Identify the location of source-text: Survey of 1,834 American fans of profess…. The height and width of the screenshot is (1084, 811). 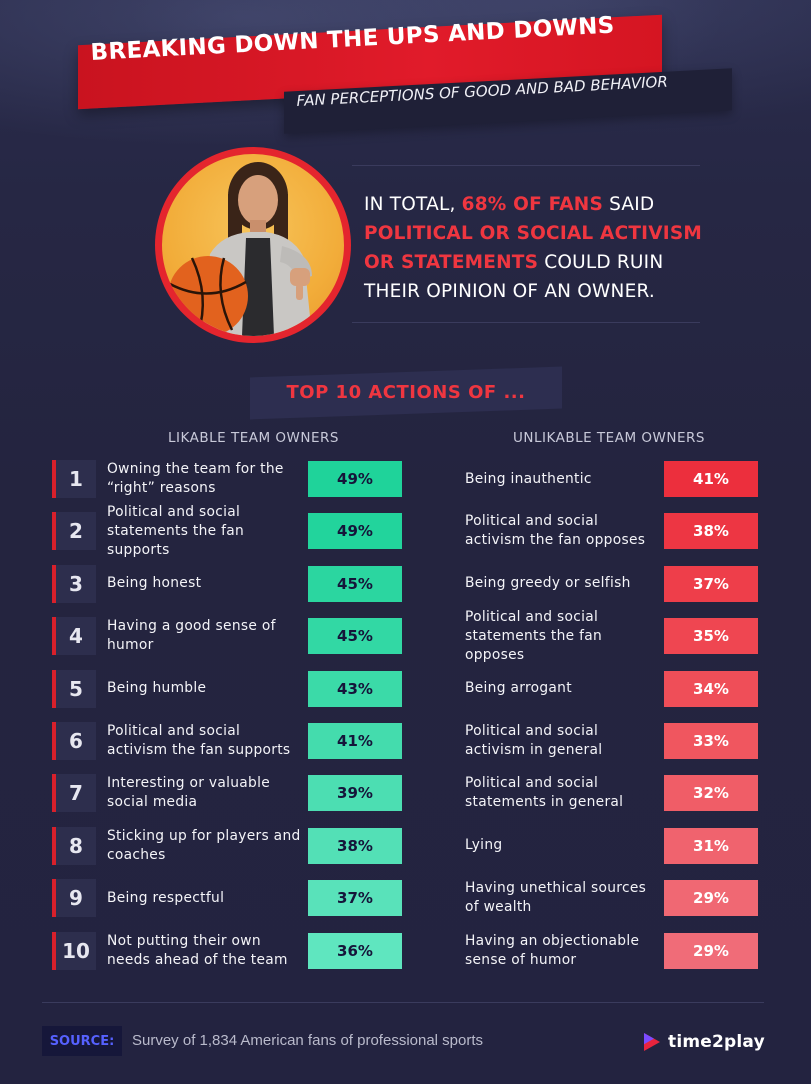
(308, 1040).